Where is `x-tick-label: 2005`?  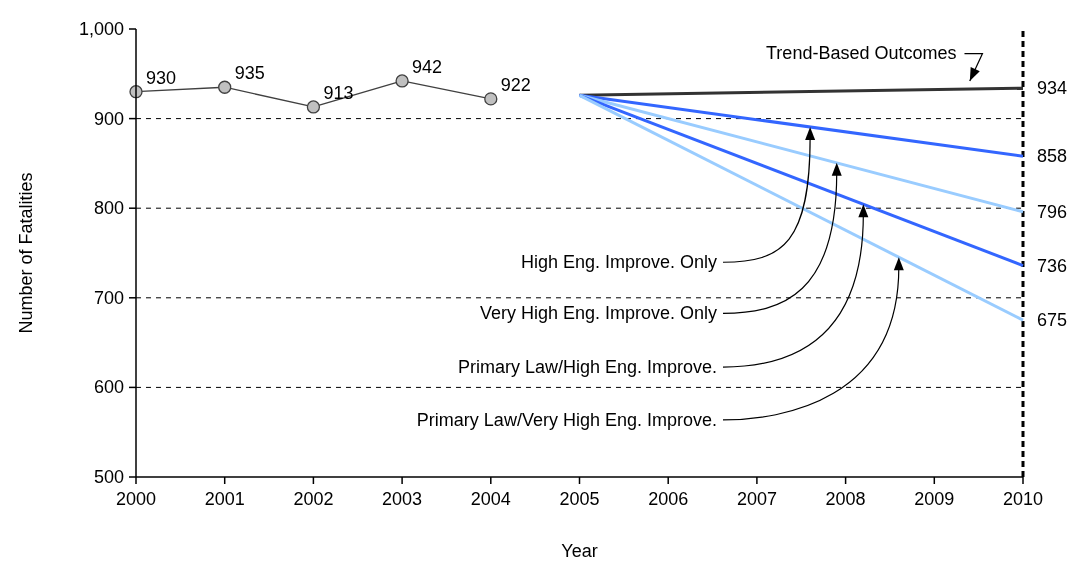 x-tick-label: 2005 is located at coordinates (579, 499).